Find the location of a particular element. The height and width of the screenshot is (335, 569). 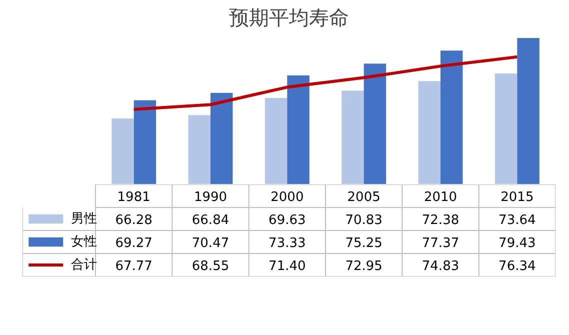

data-label: 66.28 is located at coordinates (133, 220).